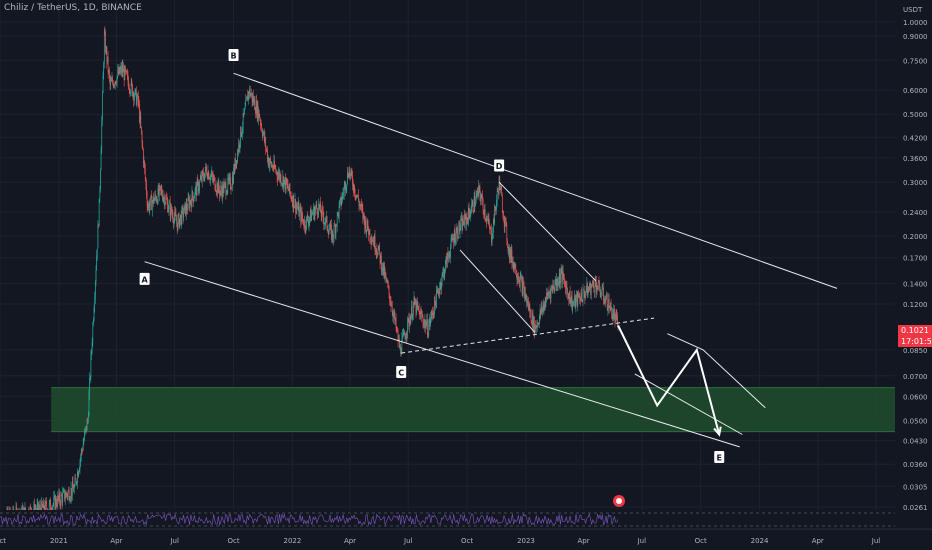 The width and height of the screenshot is (932, 550). What do you see at coordinates (915, 213) in the screenshot?
I see `y-tick-label: 0.2400` at bounding box center [915, 213].